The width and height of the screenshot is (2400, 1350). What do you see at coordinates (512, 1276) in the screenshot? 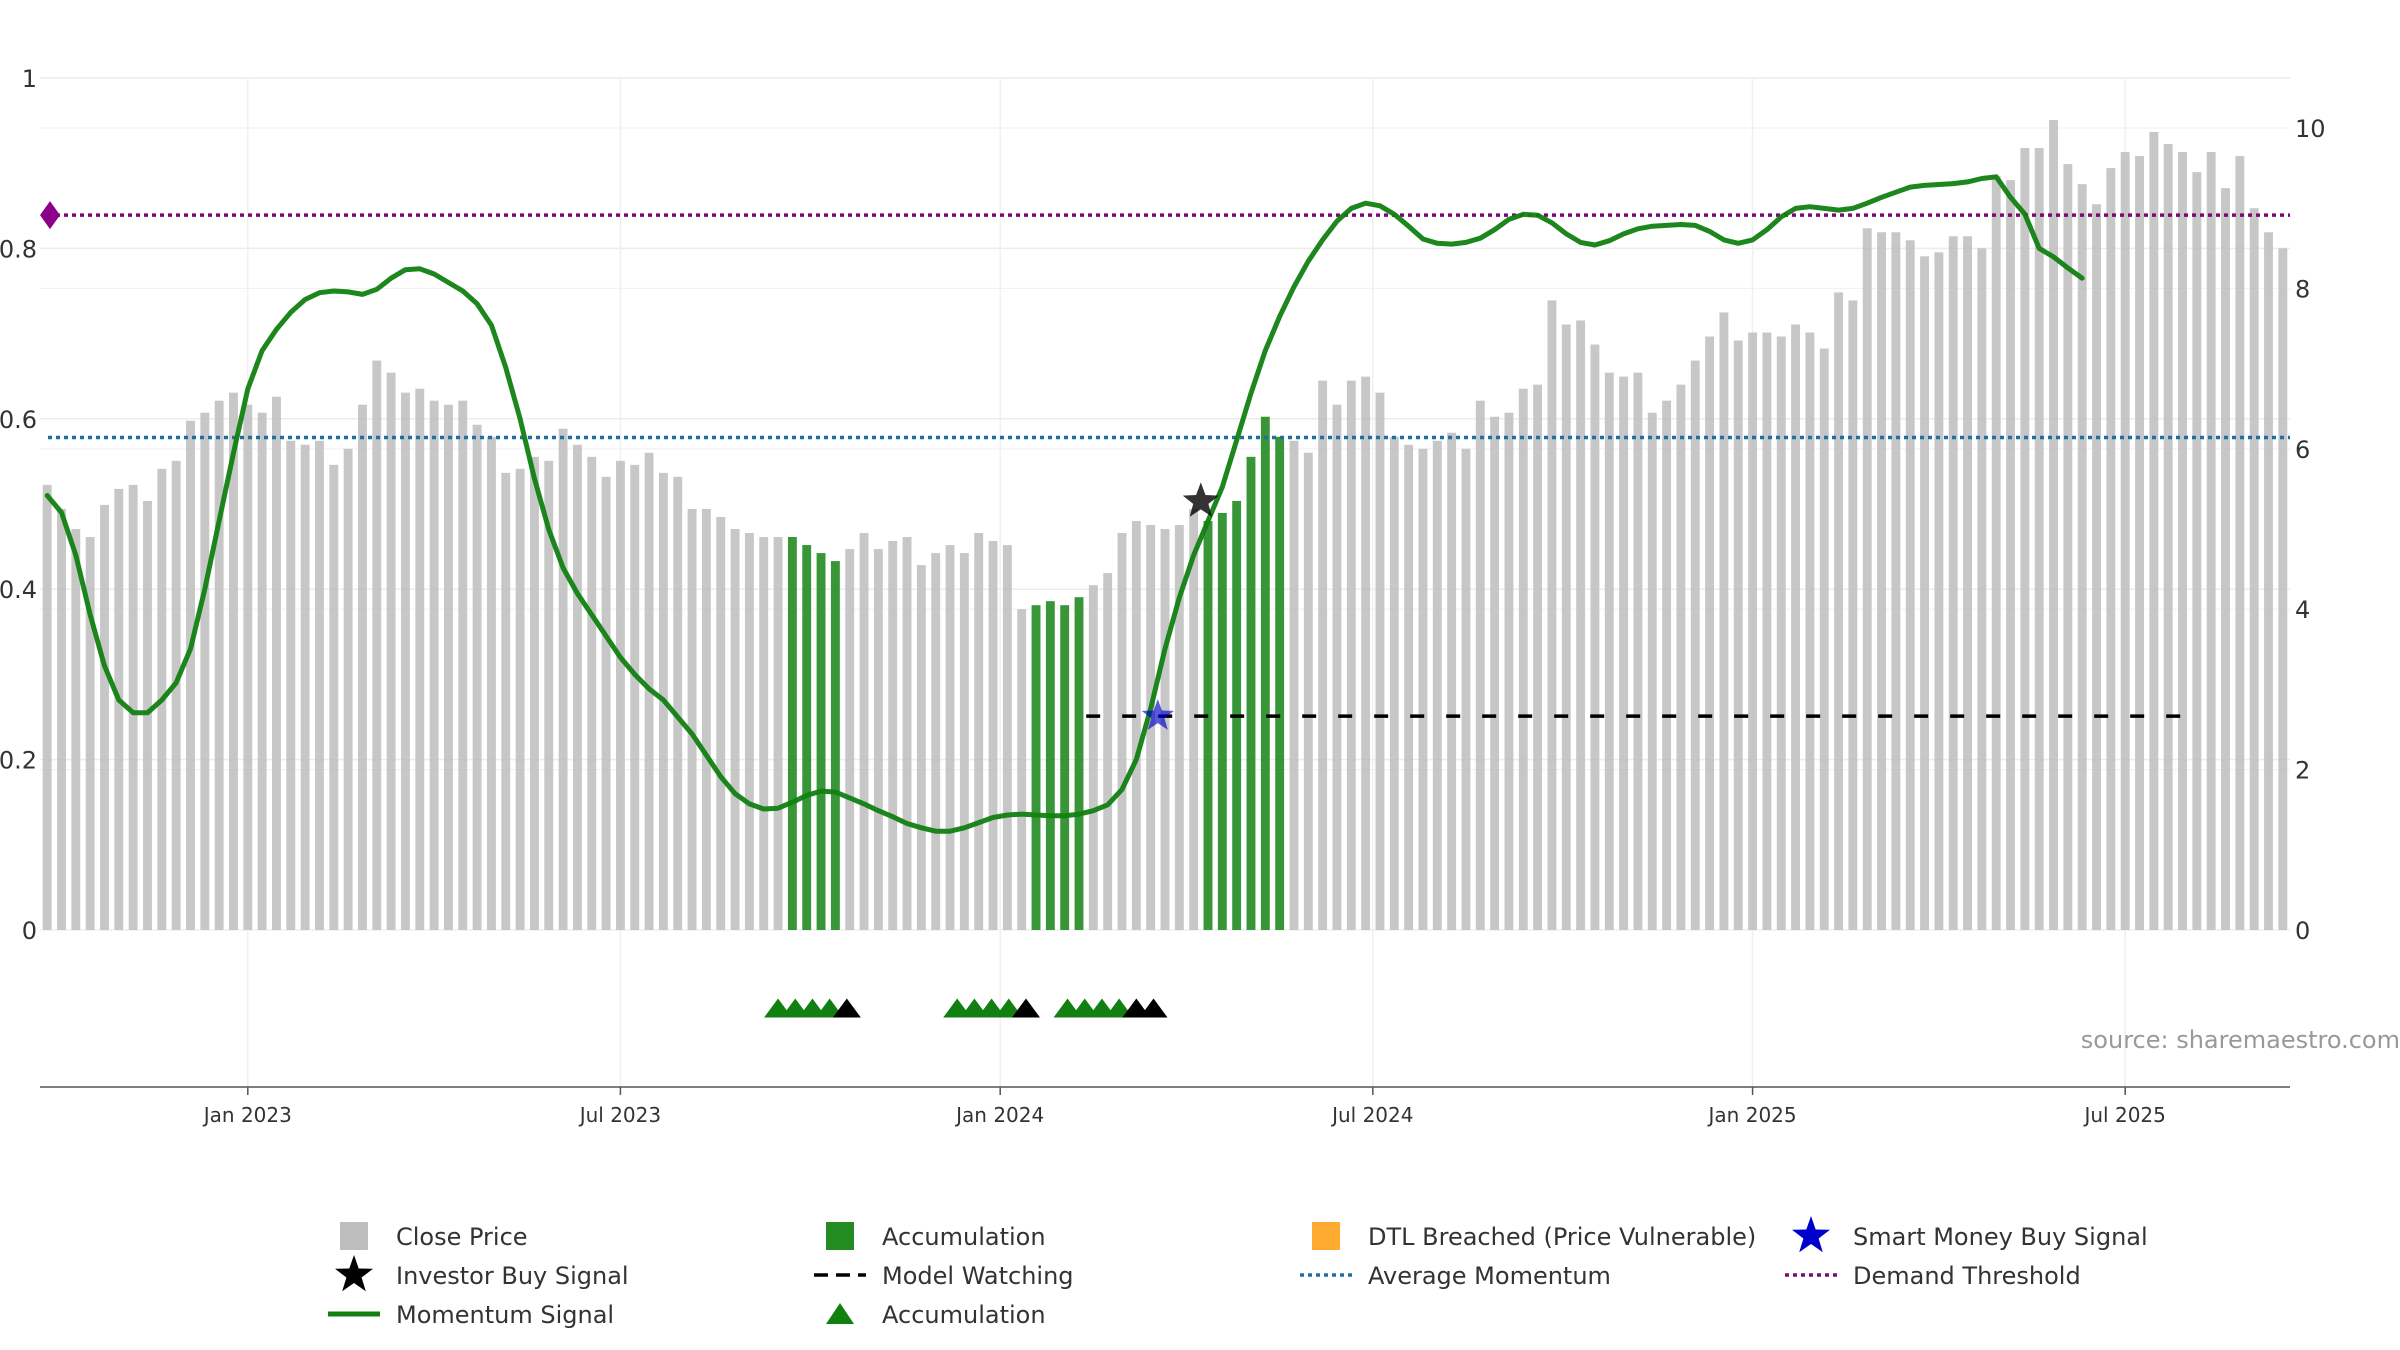
I see `legend-label: Investor Buy Signal` at bounding box center [512, 1276].